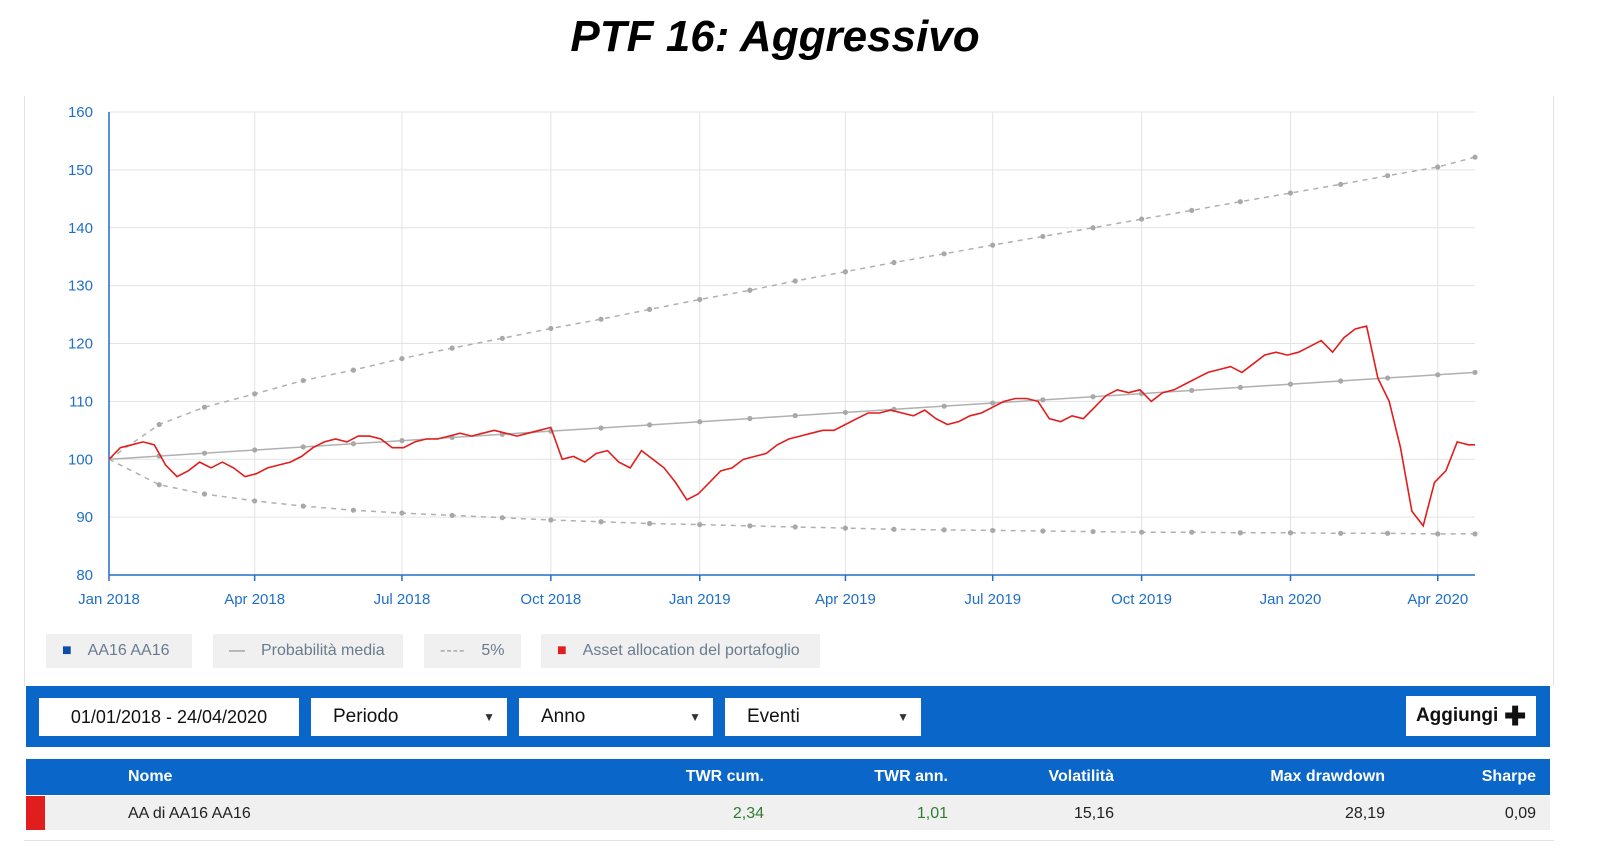 The width and height of the screenshot is (1600, 862). What do you see at coordinates (911, 776) in the screenshot?
I see `header-twr-ann: TWR ann.` at bounding box center [911, 776].